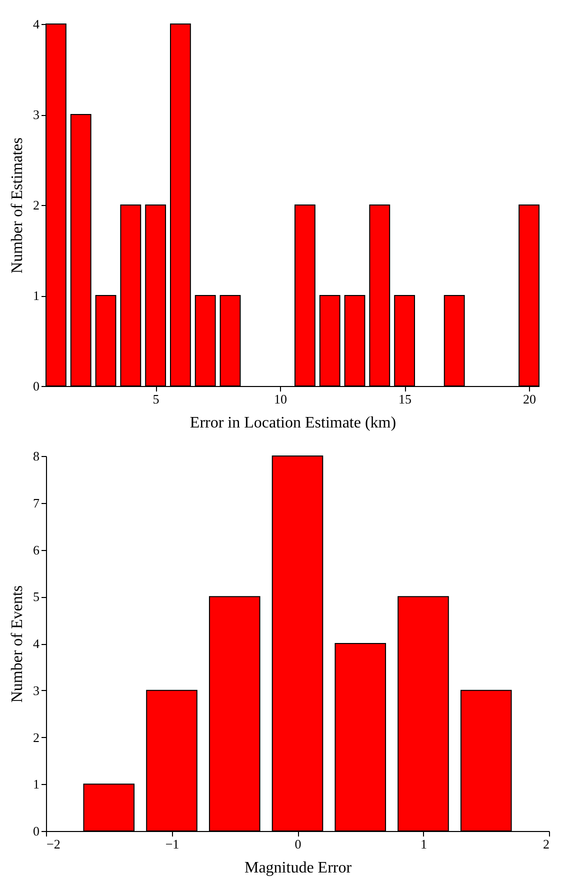 This screenshot has height=893, width=576. Describe the element at coordinates (298, 868) in the screenshot. I see `x-axis-title: Magnitude Error` at that location.